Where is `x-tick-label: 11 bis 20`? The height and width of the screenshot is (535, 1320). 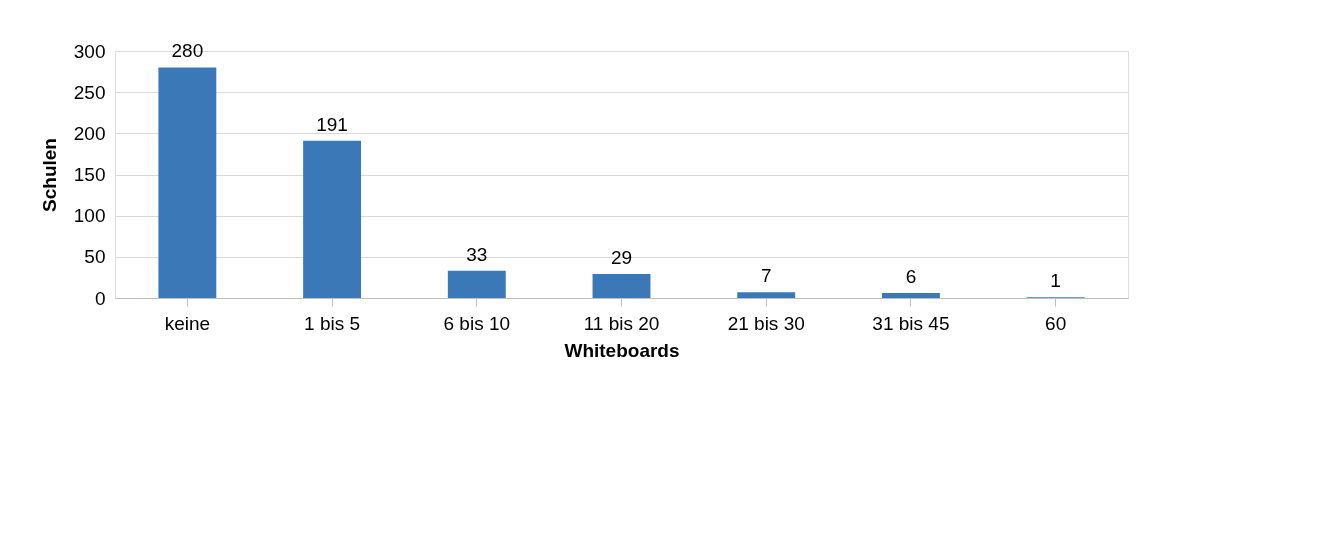
x-tick-label: 11 bis 20 is located at coordinates (621, 323).